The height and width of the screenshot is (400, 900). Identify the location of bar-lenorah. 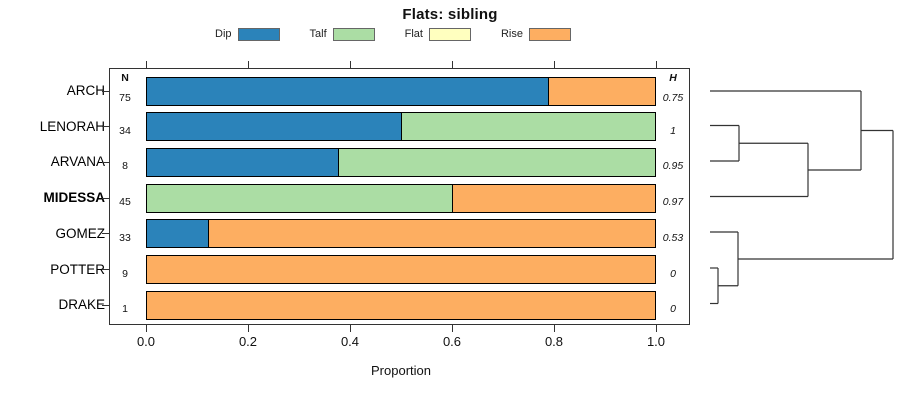
(401, 127).